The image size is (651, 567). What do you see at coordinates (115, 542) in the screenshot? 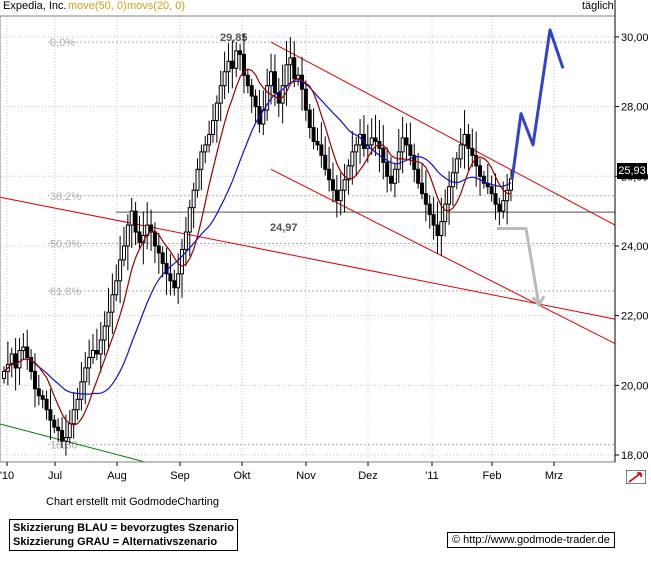
I see `legend-grey-text: Skizzierung GRAU = Alternativszenario` at bounding box center [115, 542].